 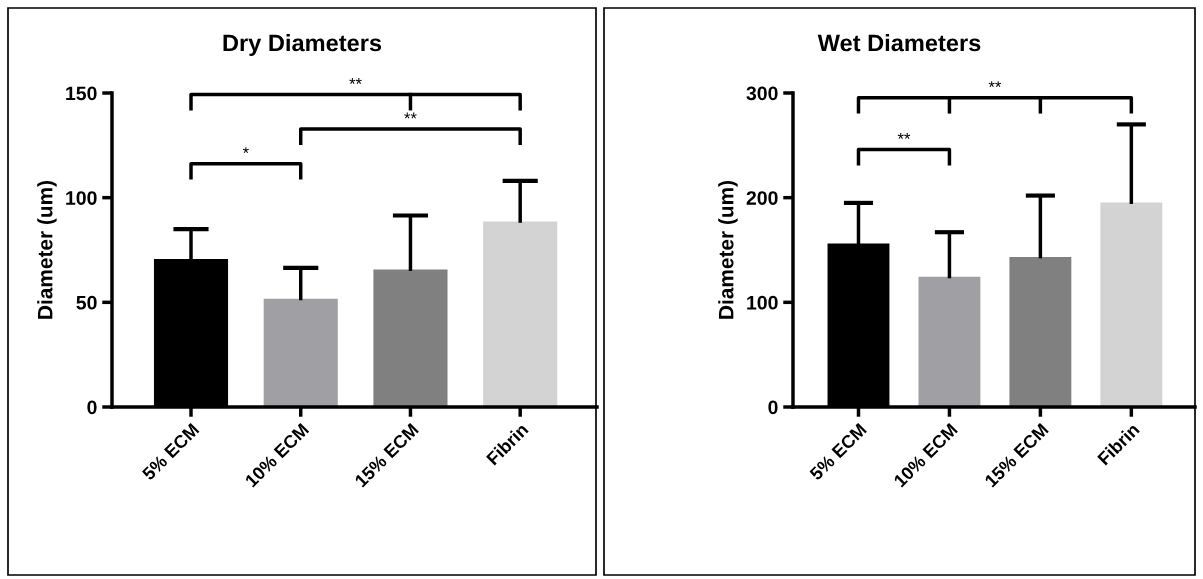 What do you see at coordinates (81, 93) in the screenshot?
I see `y-tick-label: 150` at bounding box center [81, 93].